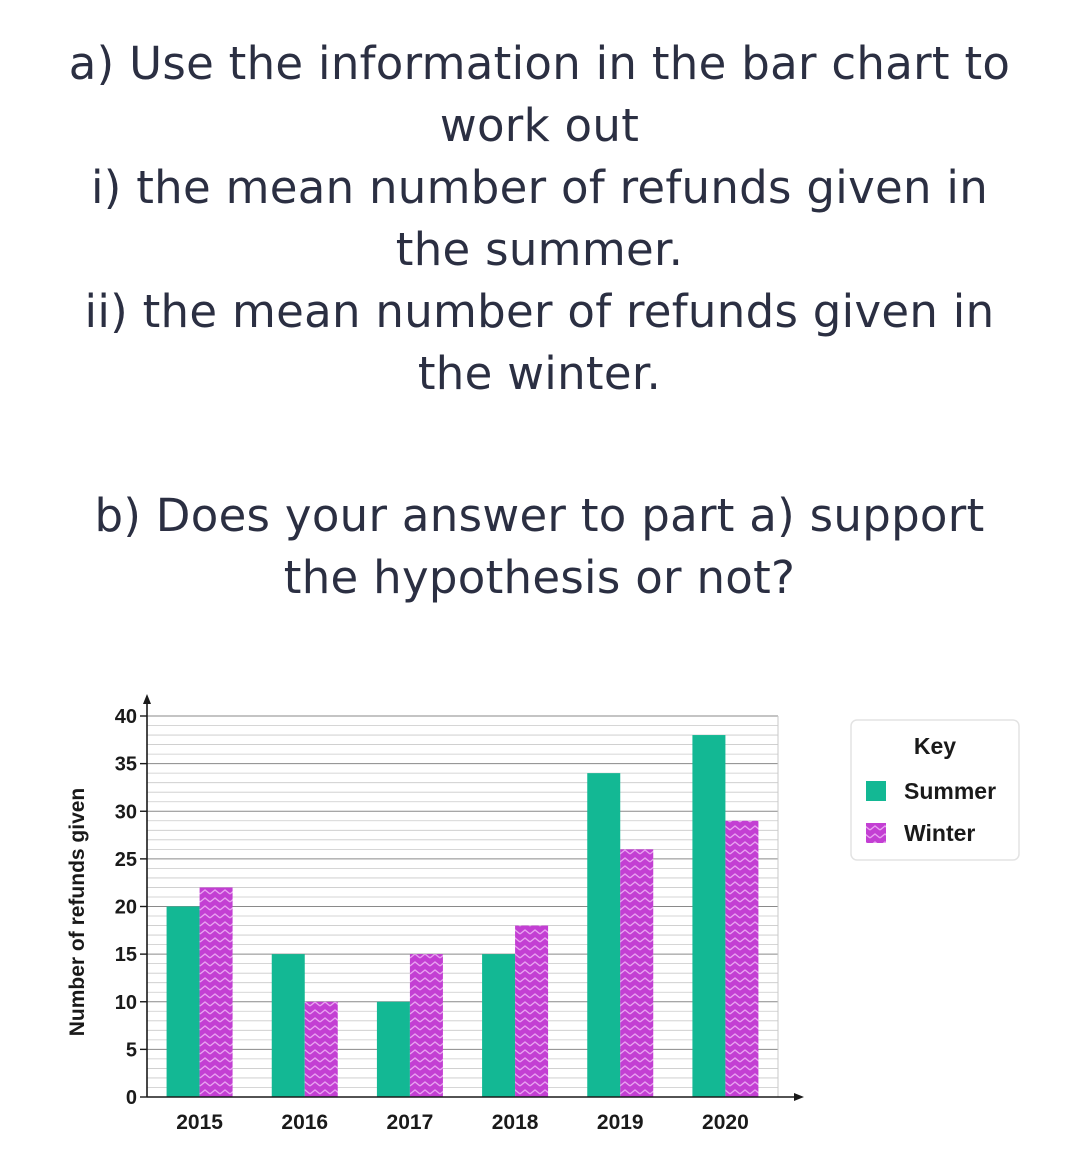 The image size is (1079, 1168). Describe the element at coordinates (126, 1003) in the screenshot. I see `y-tick-label: 10` at that location.